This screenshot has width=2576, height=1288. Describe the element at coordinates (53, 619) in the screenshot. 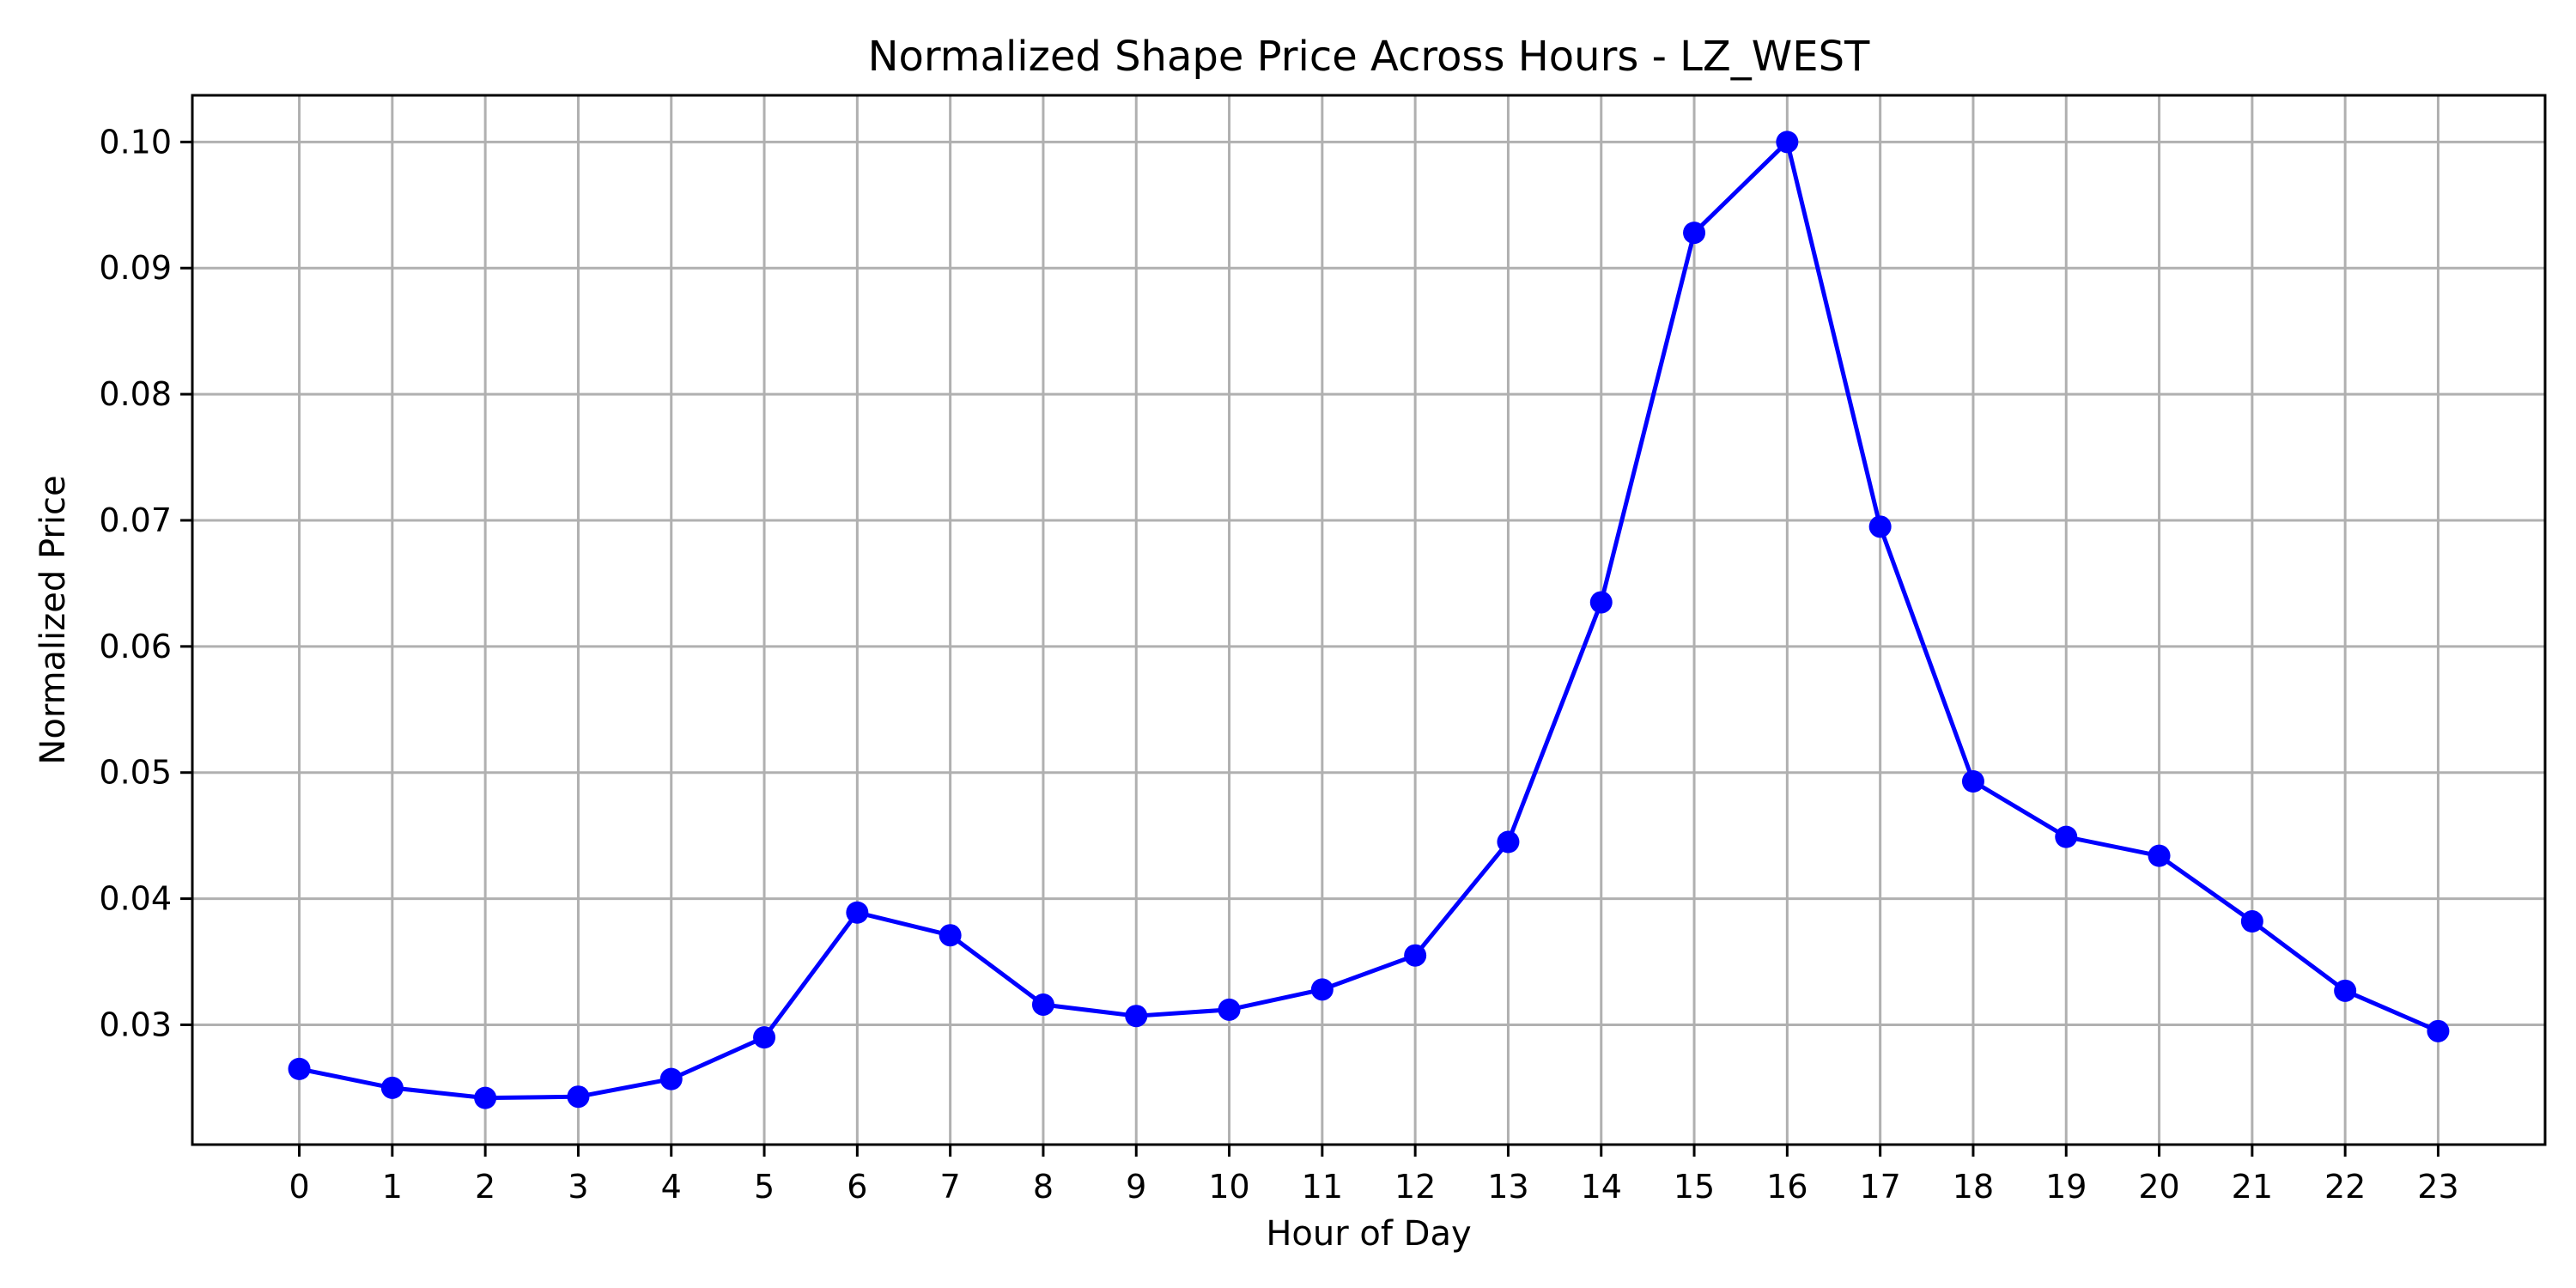

I see `y-axis-label: Normalized Price` at that location.